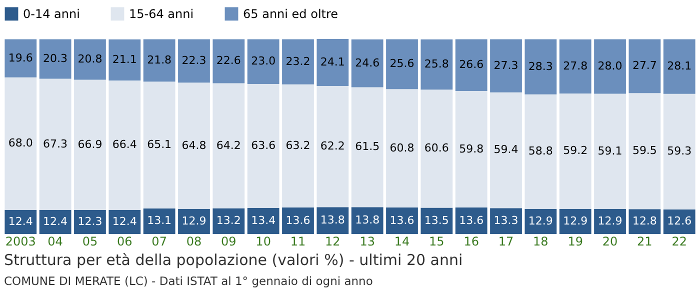 The height and width of the screenshot is (294, 700). Describe the element at coordinates (159, 59) in the screenshot. I see `data-label: 21.8` at that location.